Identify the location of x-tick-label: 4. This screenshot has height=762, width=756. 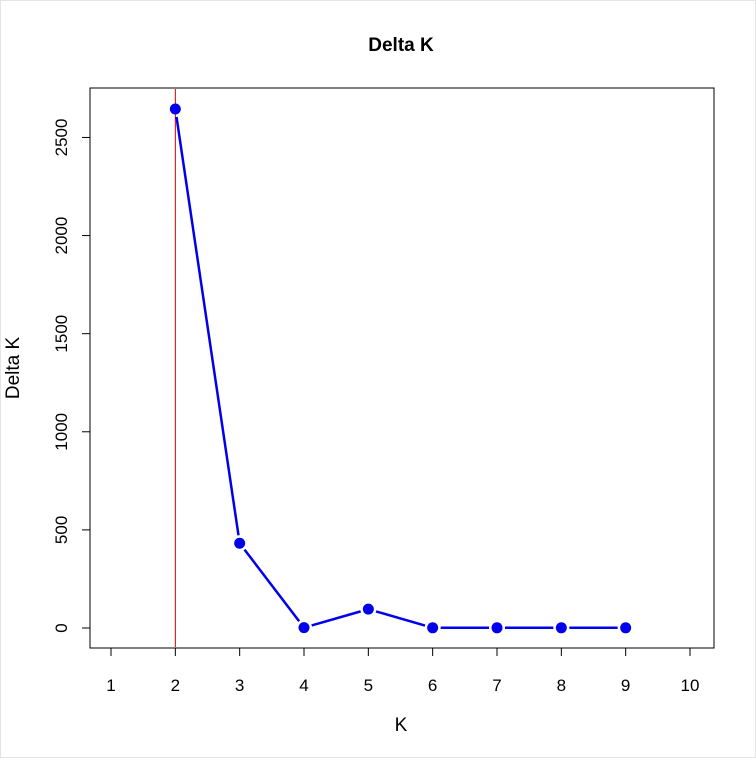
(303, 685).